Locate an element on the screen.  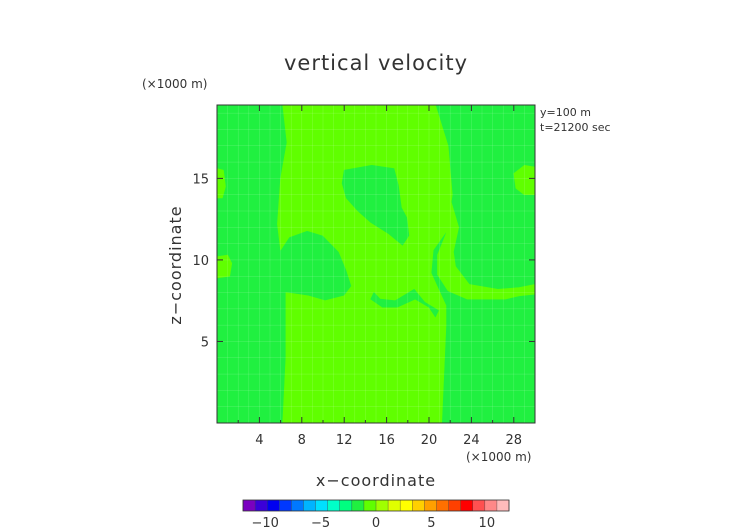
y-axis-label: z−coordinate is located at coordinates (175, 264).